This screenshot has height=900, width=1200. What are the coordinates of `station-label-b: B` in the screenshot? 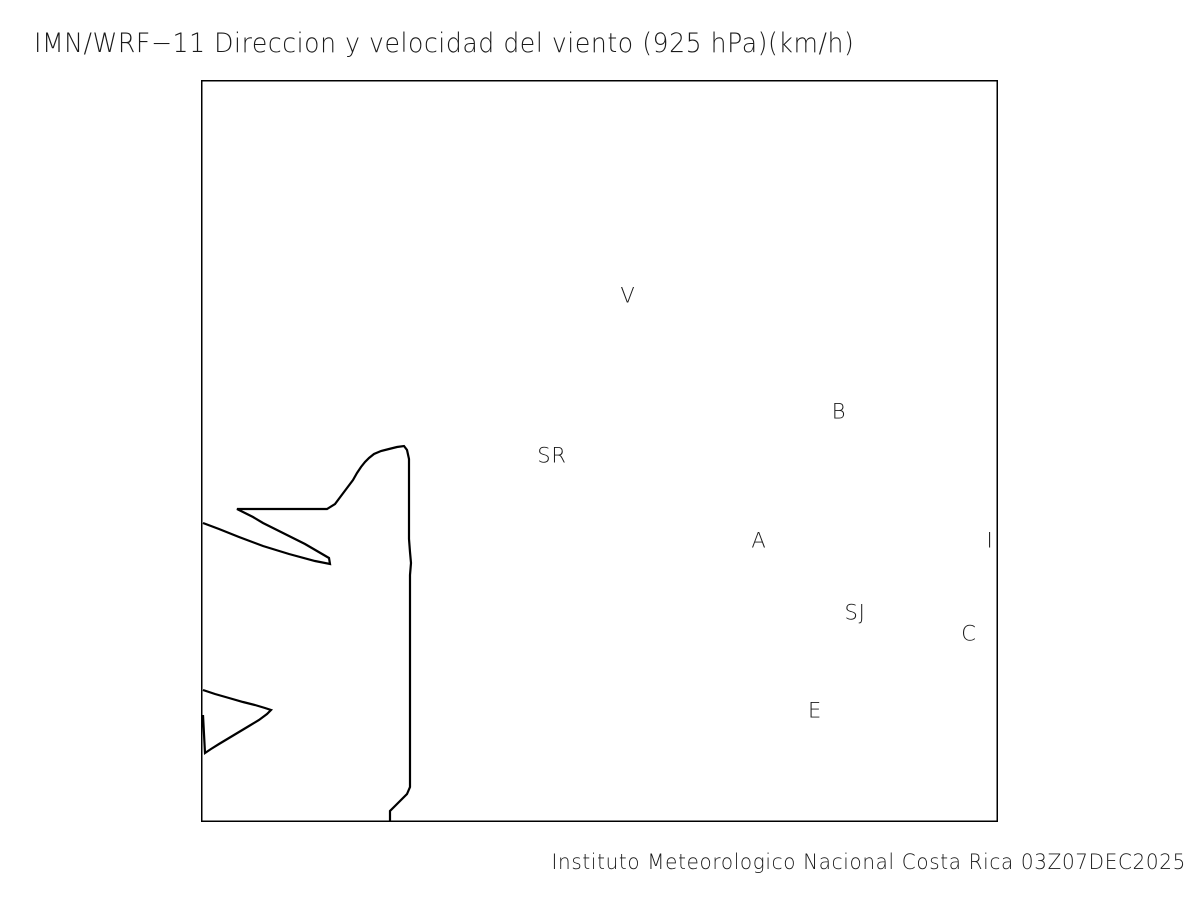 It's located at (839, 411).